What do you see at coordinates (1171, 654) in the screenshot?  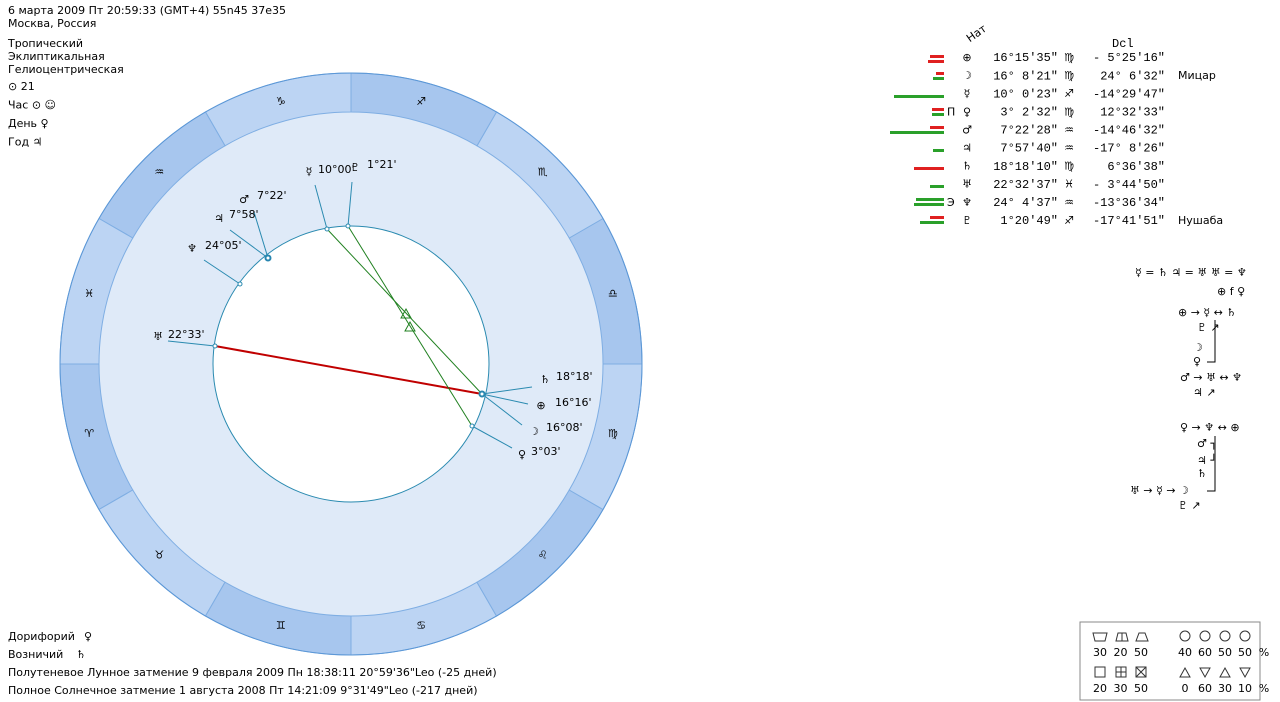 I see `stats-icons` at bounding box center [1171, 654].